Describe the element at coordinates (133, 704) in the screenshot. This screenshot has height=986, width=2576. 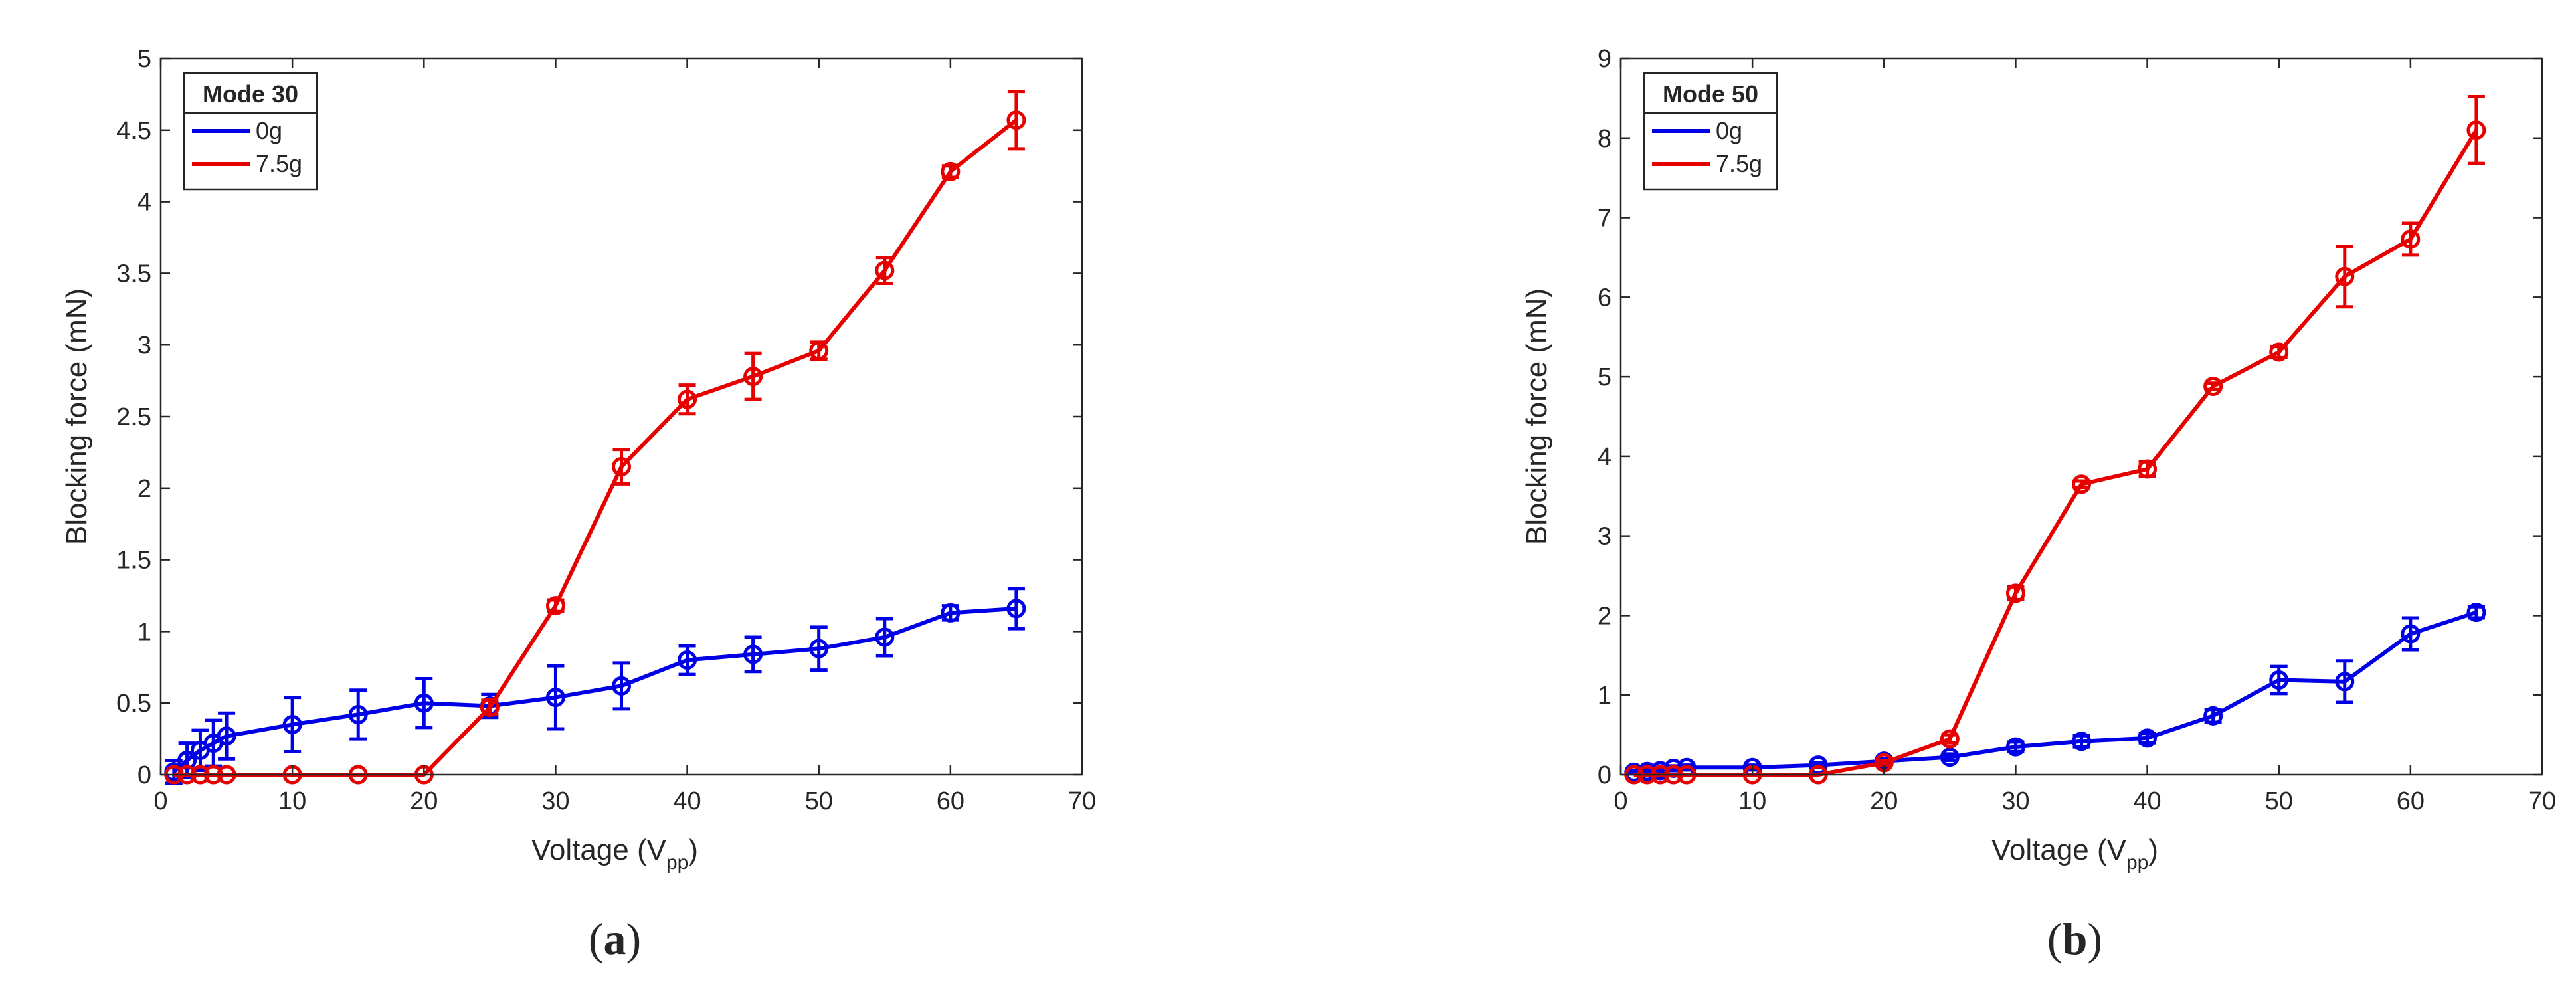
I see `y-tick-label: 0.5` at that location.